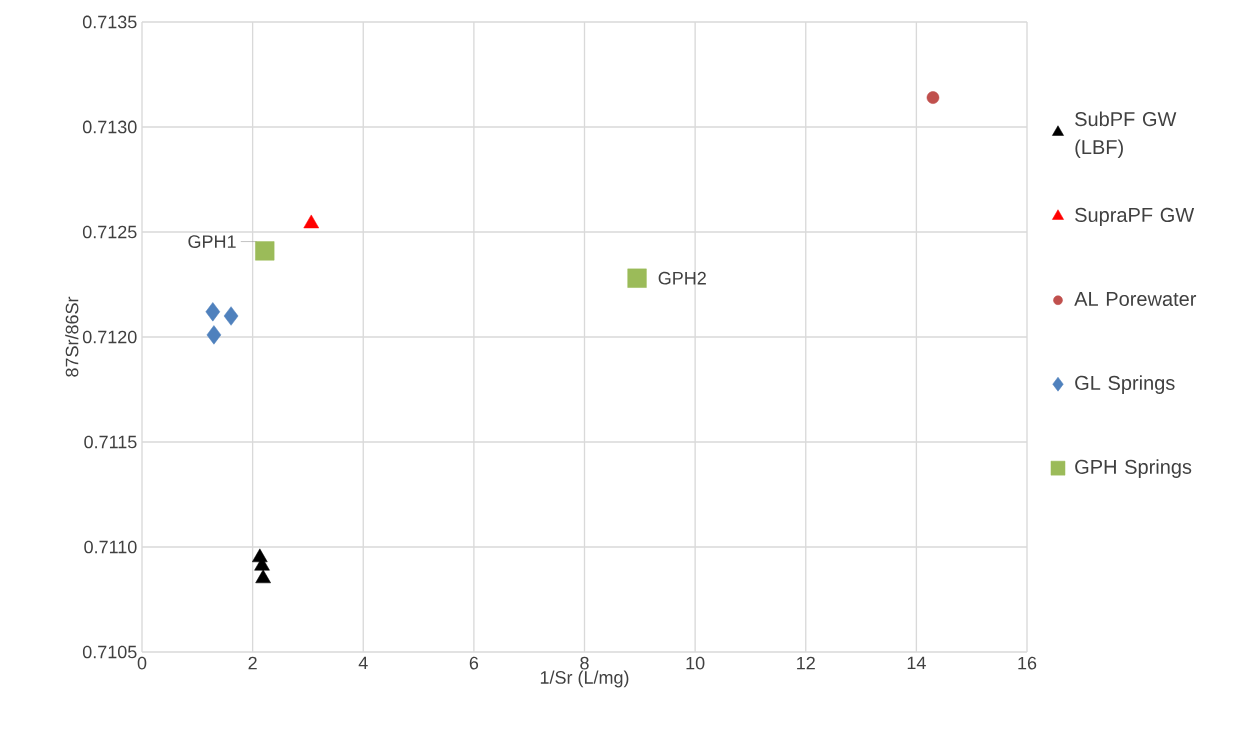 This screenshot has width=1253, height=729. I want to click on y-tick-label: 0.7135, so click(109, 22).